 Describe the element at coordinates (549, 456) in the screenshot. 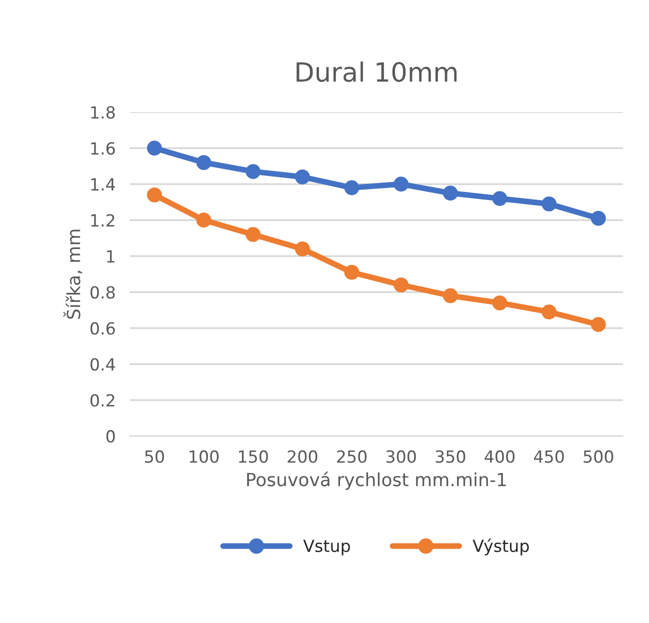

I see `x-tick-label: 450` at that location.